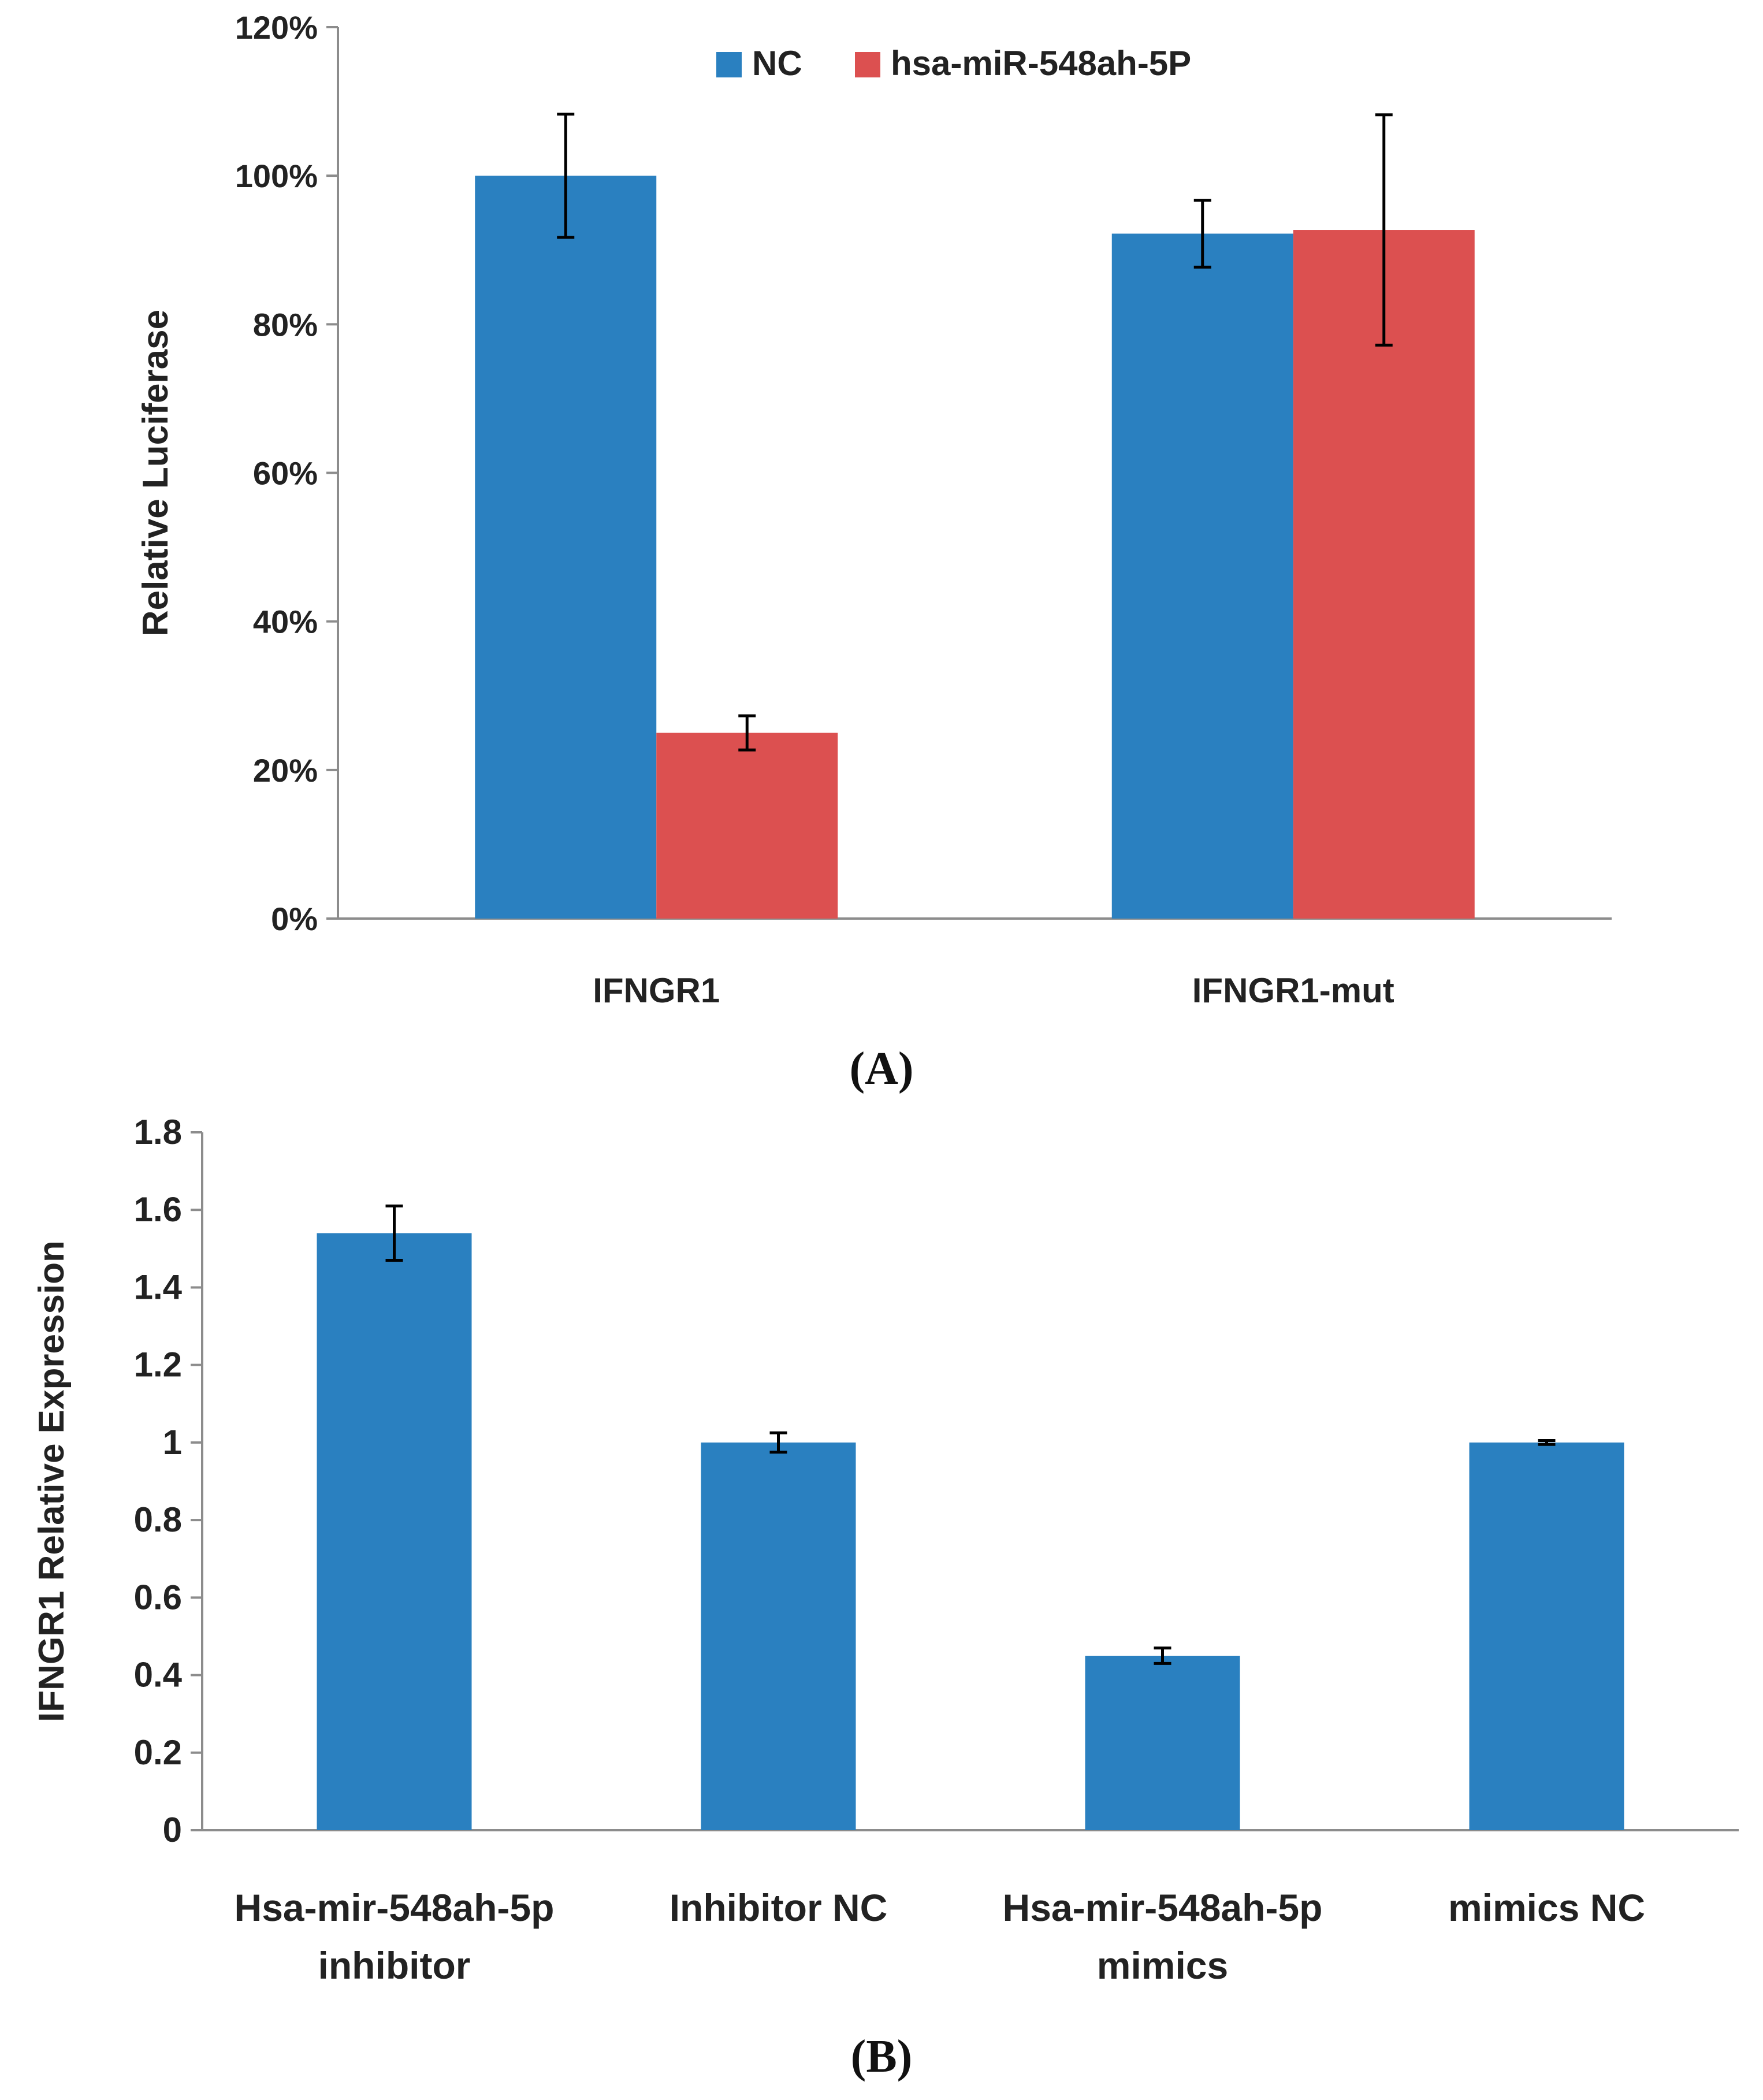 This screenshot has width=1763, height=2100. Describe the element at coordinates (158, 1597) in the screenshot. I see `y-tick-label: 0.6` at that location.